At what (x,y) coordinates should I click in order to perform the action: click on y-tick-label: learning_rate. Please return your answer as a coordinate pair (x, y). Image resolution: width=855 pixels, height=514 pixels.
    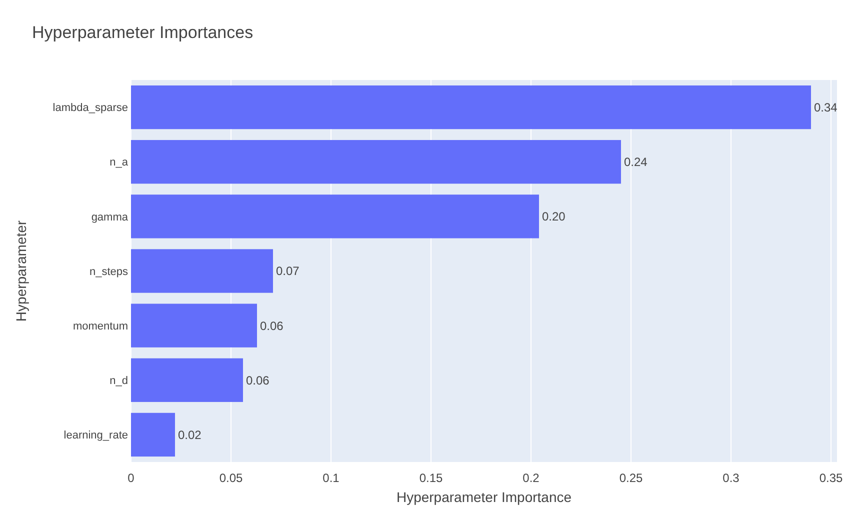
    Looking at the image, I should click on (96, 436).